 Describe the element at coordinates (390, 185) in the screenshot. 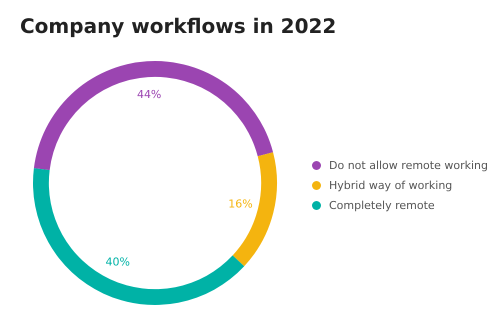

I see `legend-label: Hybrid way of working` at that location.